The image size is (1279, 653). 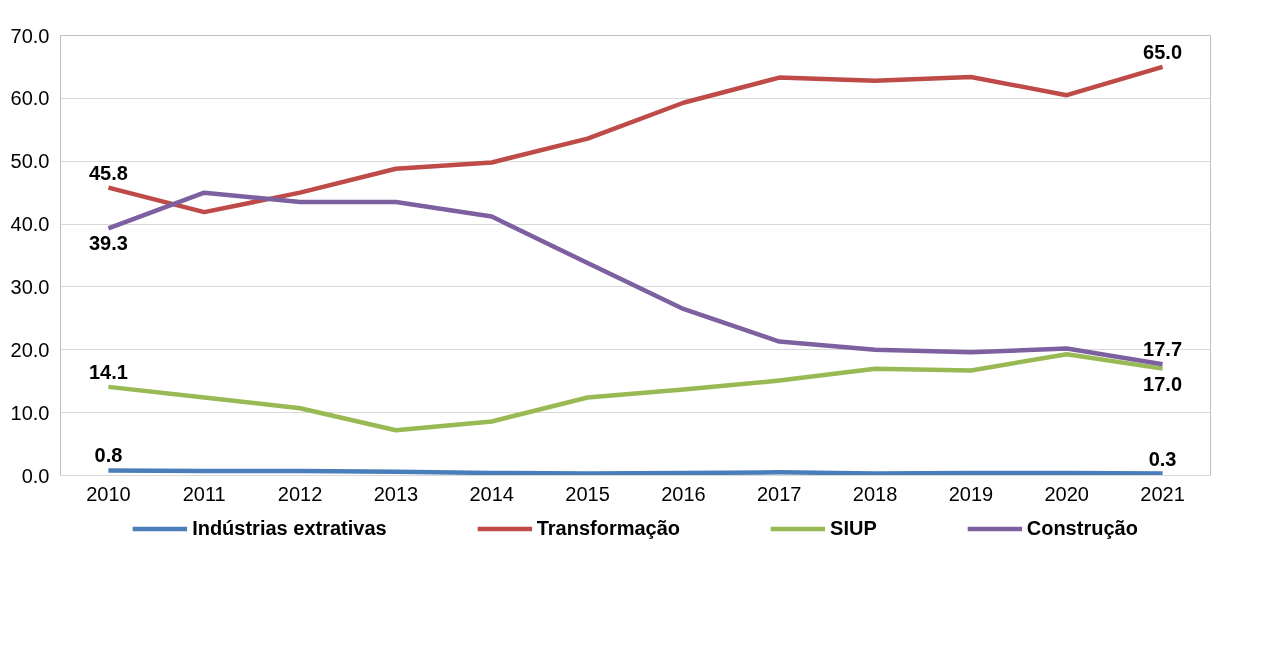 What do you see at coordinates (204, 493) in the screenshot?
I see `x-tick-label: 2011` at bounding box center [204, 493].